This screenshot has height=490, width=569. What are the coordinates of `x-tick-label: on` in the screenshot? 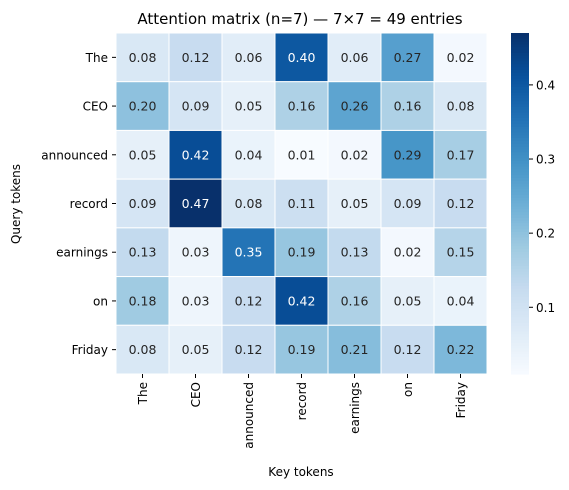 It's located at (408, 389).